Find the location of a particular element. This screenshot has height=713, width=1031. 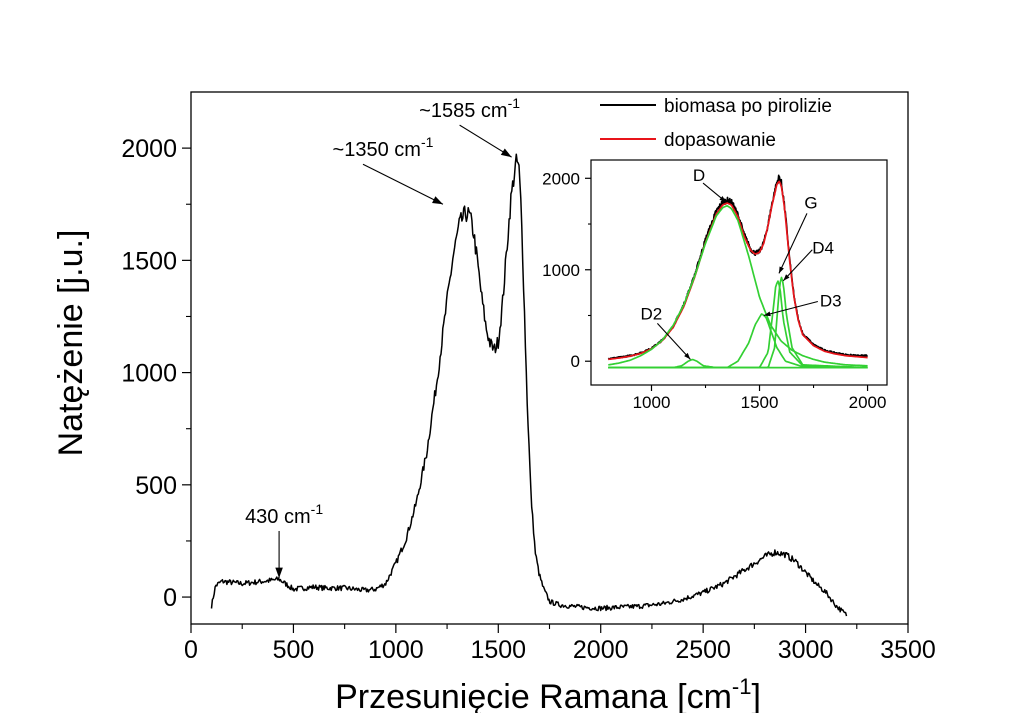

inset-annotations: D D2 G D4 D3 is located at coordinates (741, 263).